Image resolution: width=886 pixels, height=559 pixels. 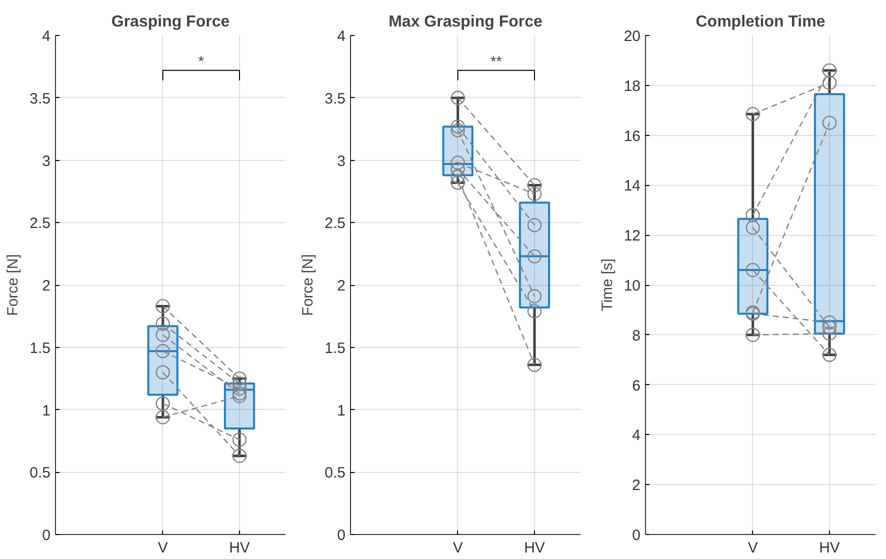 I want to click on annotation: *, so click(x=201, y=61).